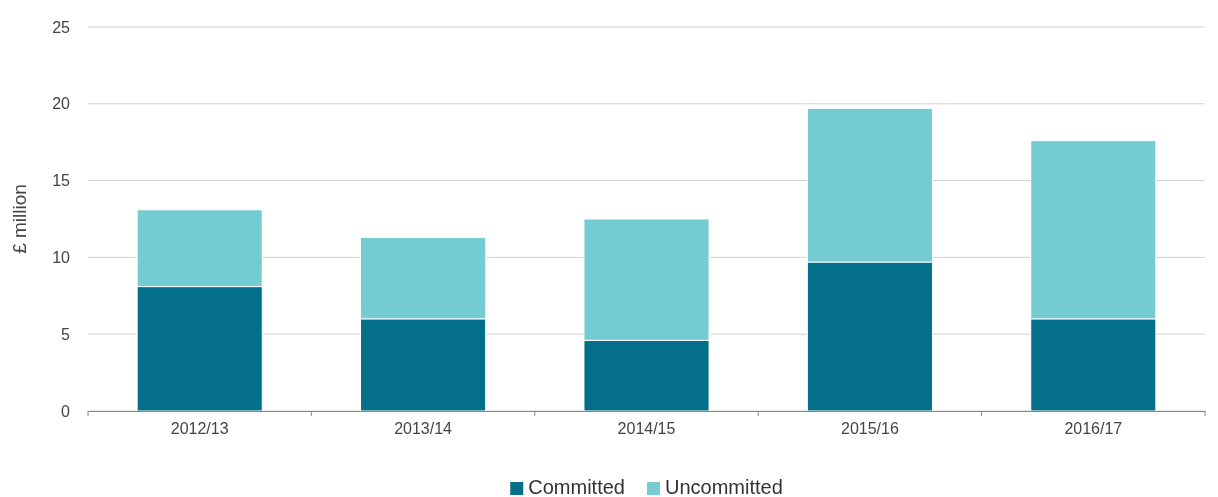 Image resolution: width=1218 pixels, height=497 pixels. Describe the element at coordinates (19, 219) in the screenshot. I see `y-axis-title: £ million` at that location.